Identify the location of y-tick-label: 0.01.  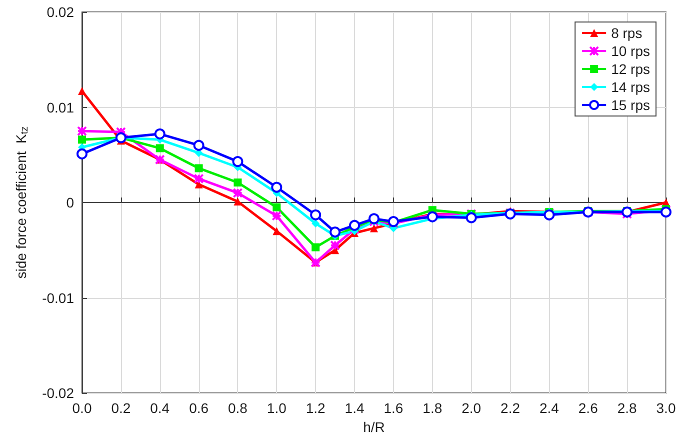
(60, 107).